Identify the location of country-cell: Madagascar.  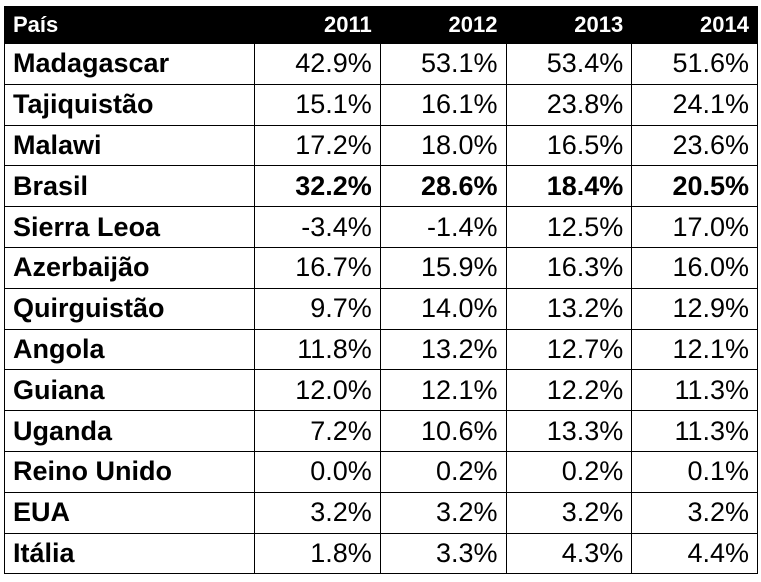
(129, 64).